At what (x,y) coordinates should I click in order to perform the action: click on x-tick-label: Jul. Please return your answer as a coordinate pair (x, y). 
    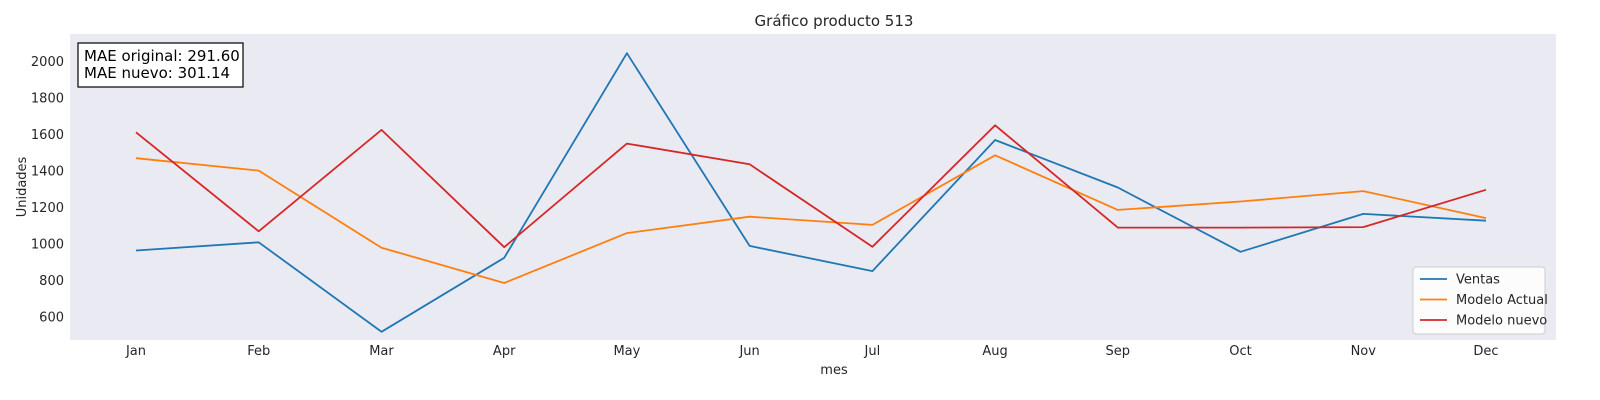
    Looking at the image, I should click on (872, 351).